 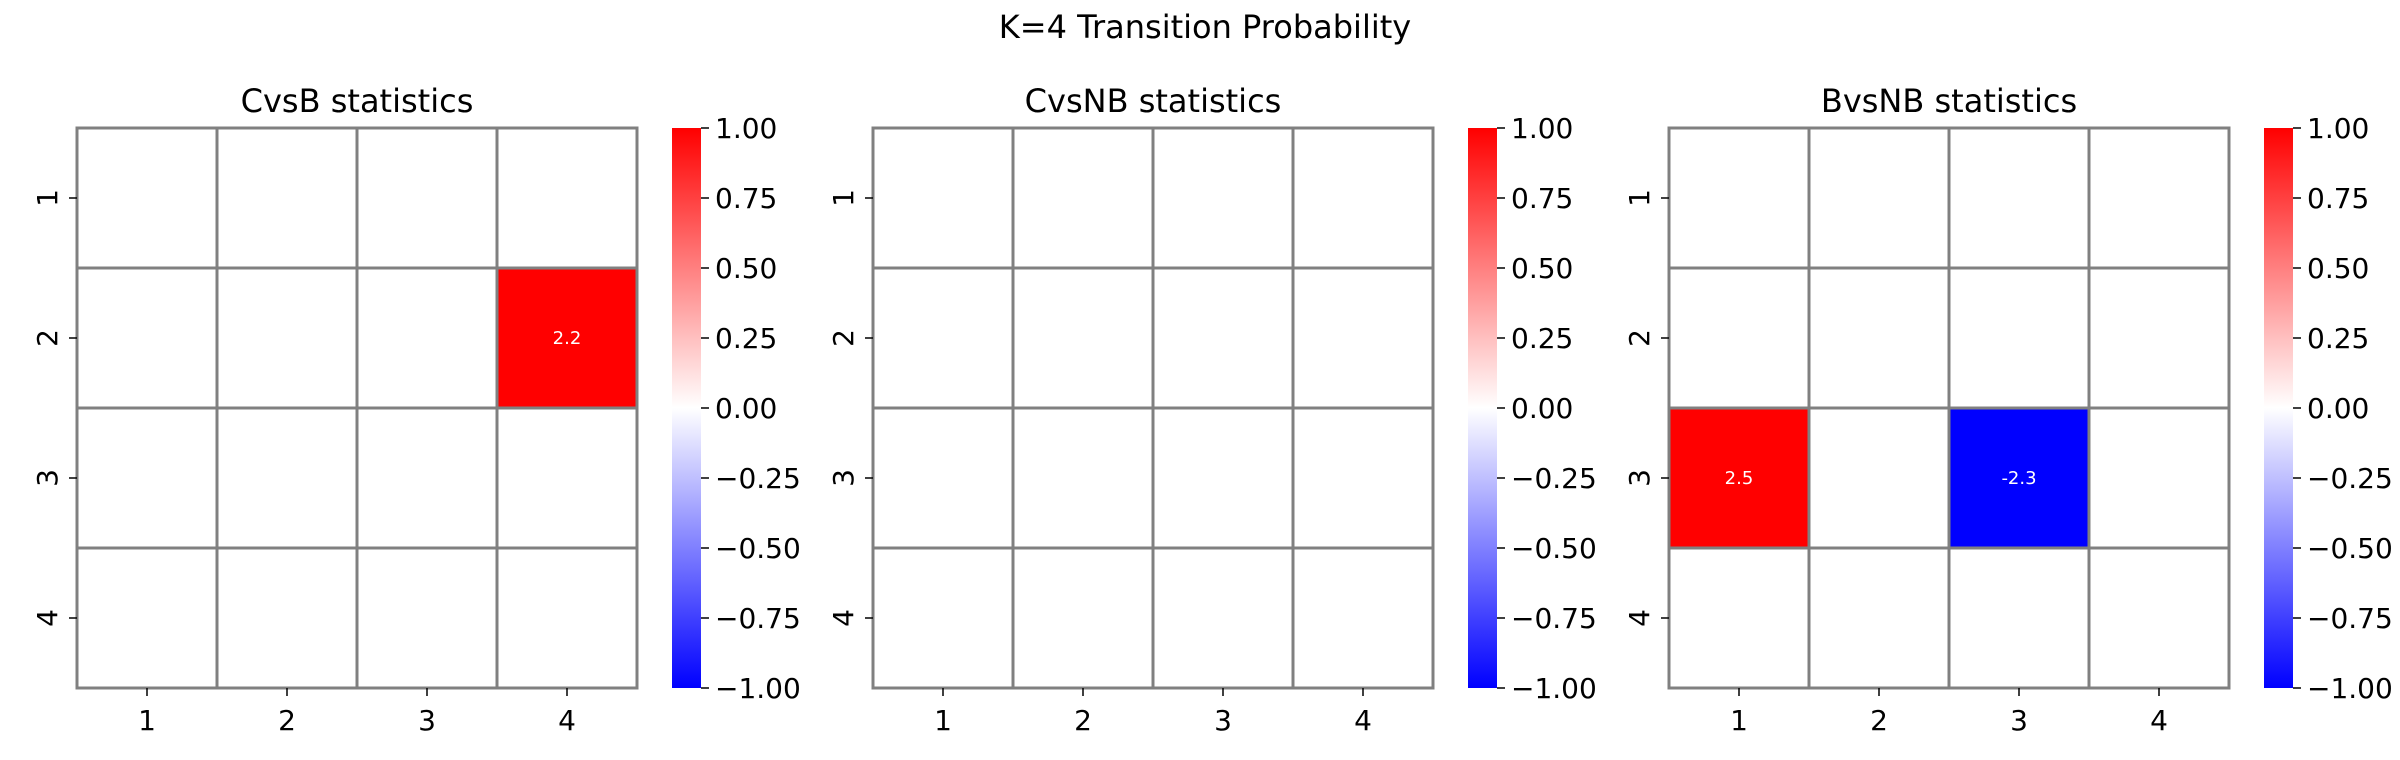 I want to click on cell-annotation: -2.3, so click(x=2018, y=478).